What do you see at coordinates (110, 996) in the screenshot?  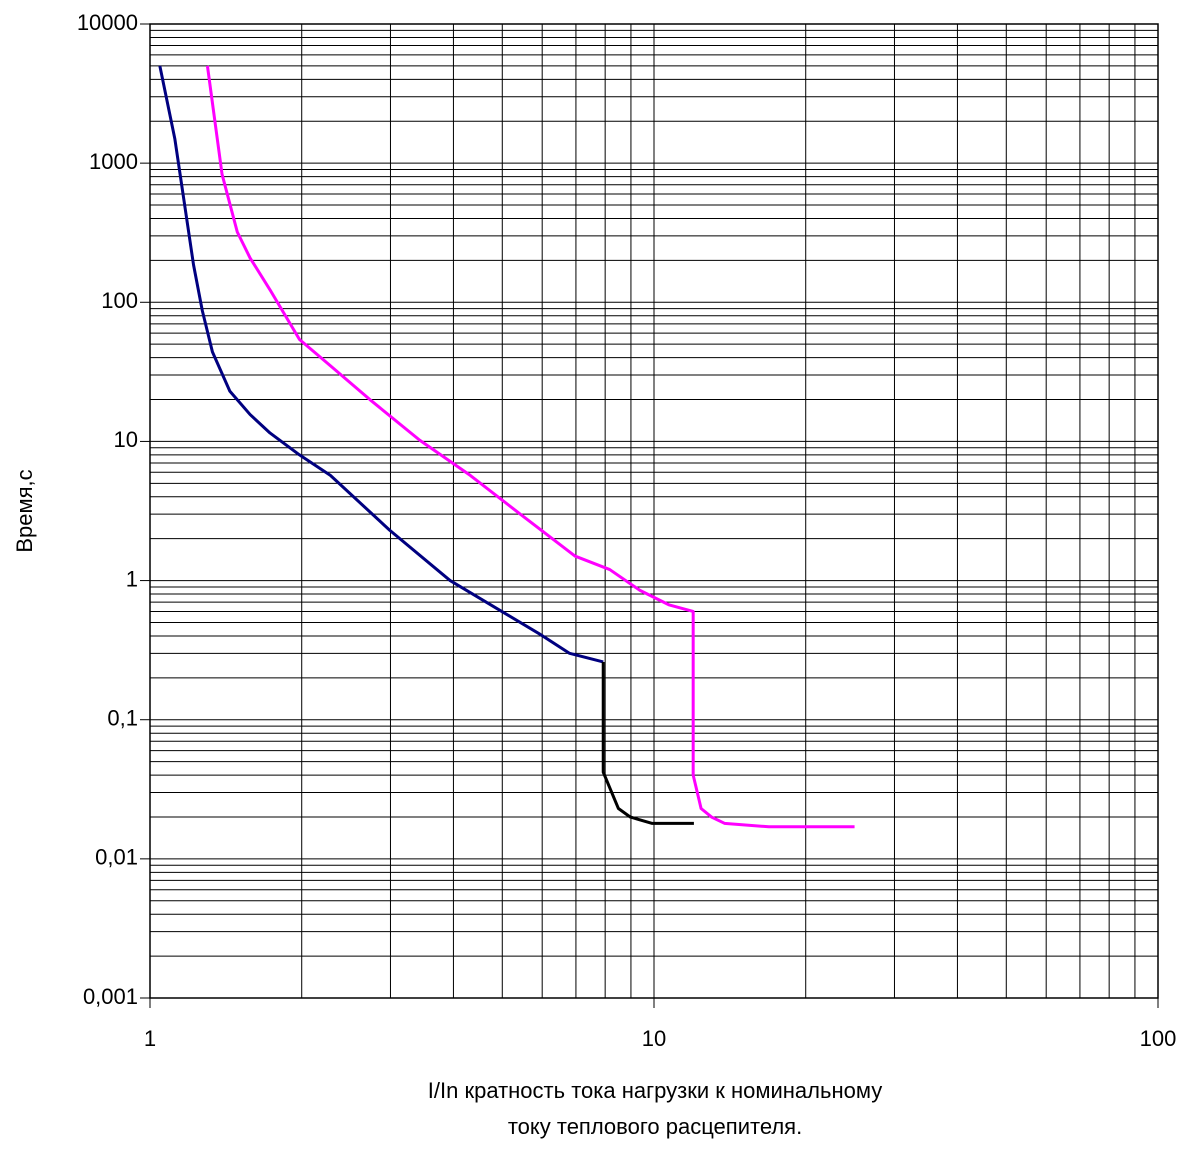 I see `y-tick-label: 0,001` at bounding box center [110, 996].